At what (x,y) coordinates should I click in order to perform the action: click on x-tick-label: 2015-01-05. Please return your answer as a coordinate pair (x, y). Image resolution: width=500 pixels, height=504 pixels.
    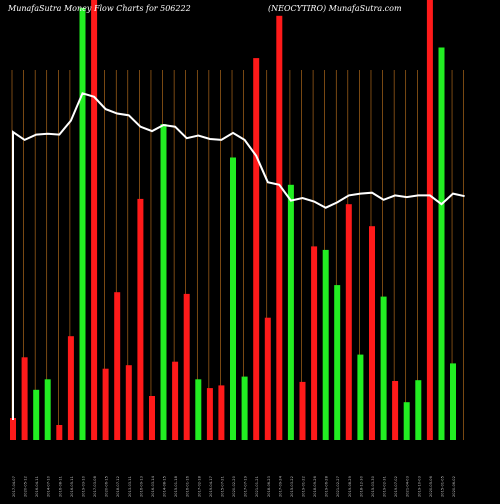
    Looking at the image, I should click on (443, 486).